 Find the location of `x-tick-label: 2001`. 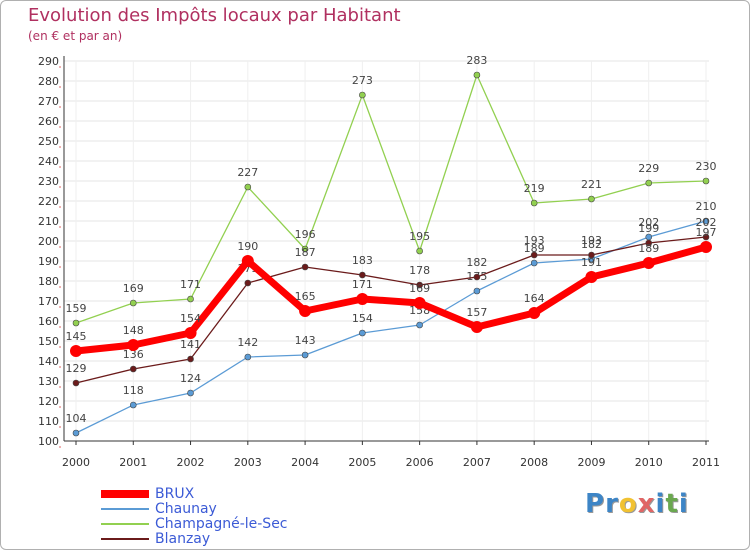

x-tick-label: 2001 is located at coordinates (133, 462).